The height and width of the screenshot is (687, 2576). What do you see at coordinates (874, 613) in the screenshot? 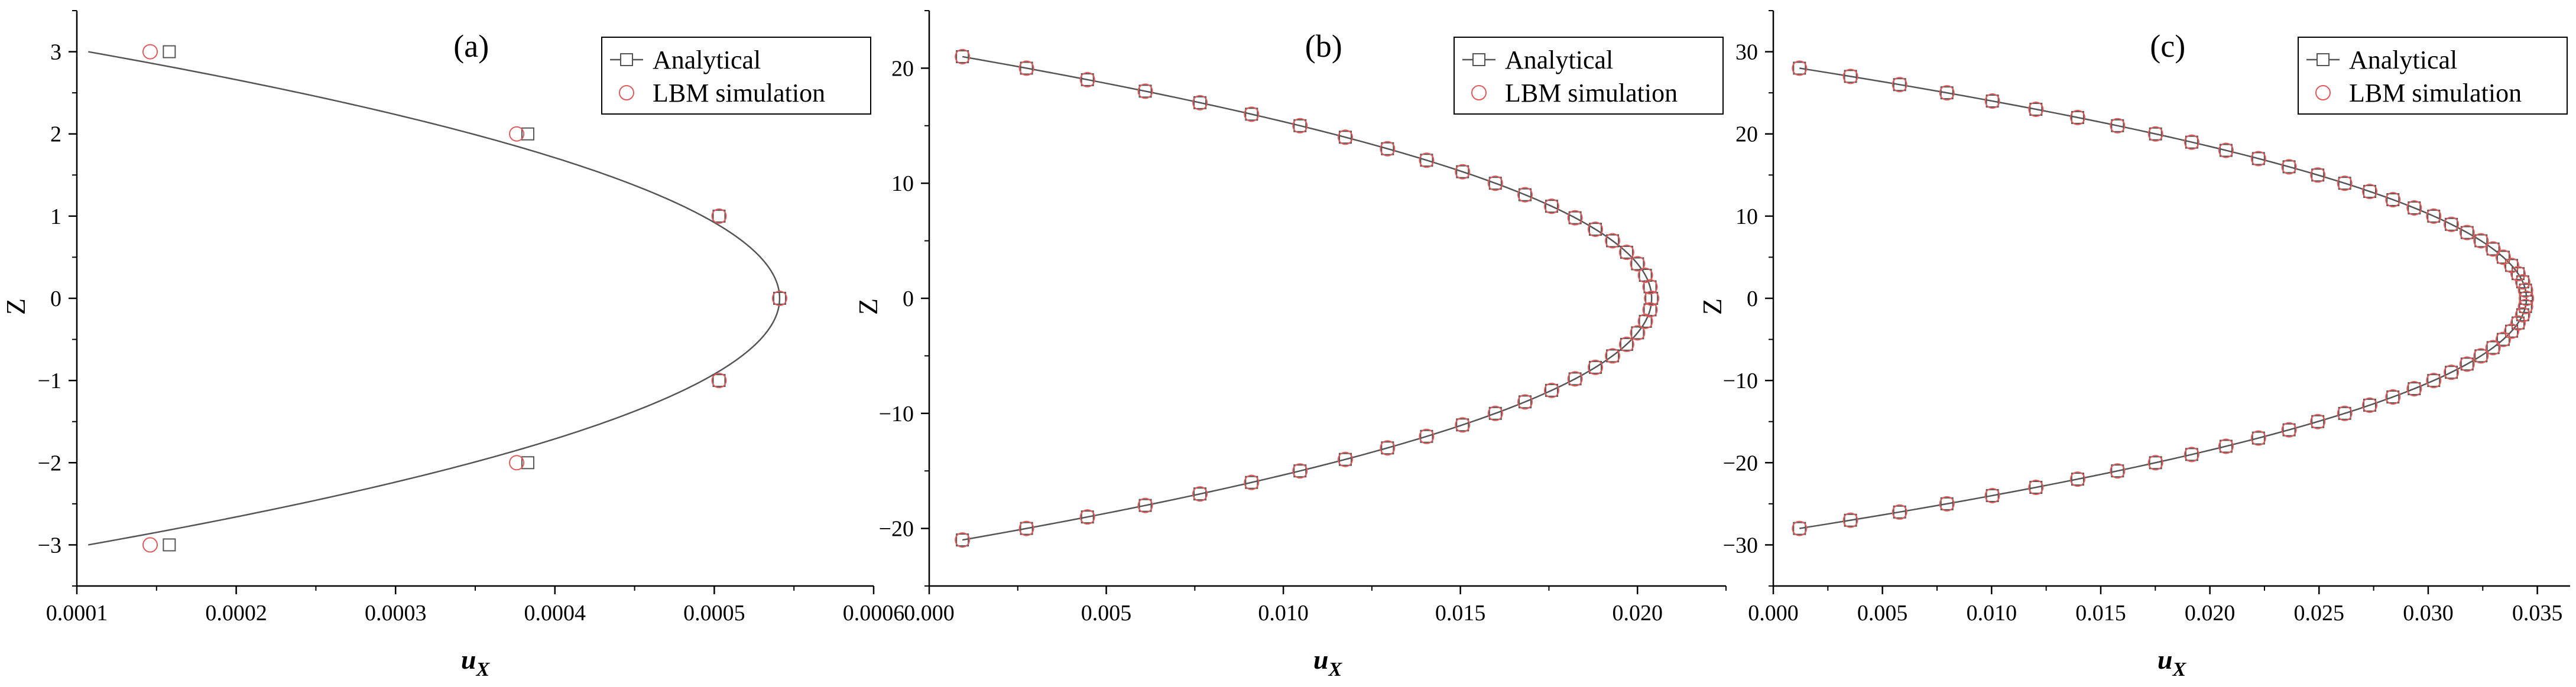
I see `panel-a-x-tick-label: 0.0006` at bounding box center [874, 613].